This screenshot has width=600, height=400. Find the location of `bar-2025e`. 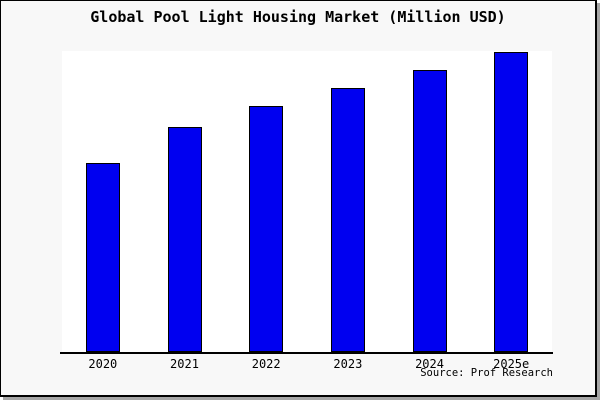

bar-2025e is located at coordinates (511, 202).